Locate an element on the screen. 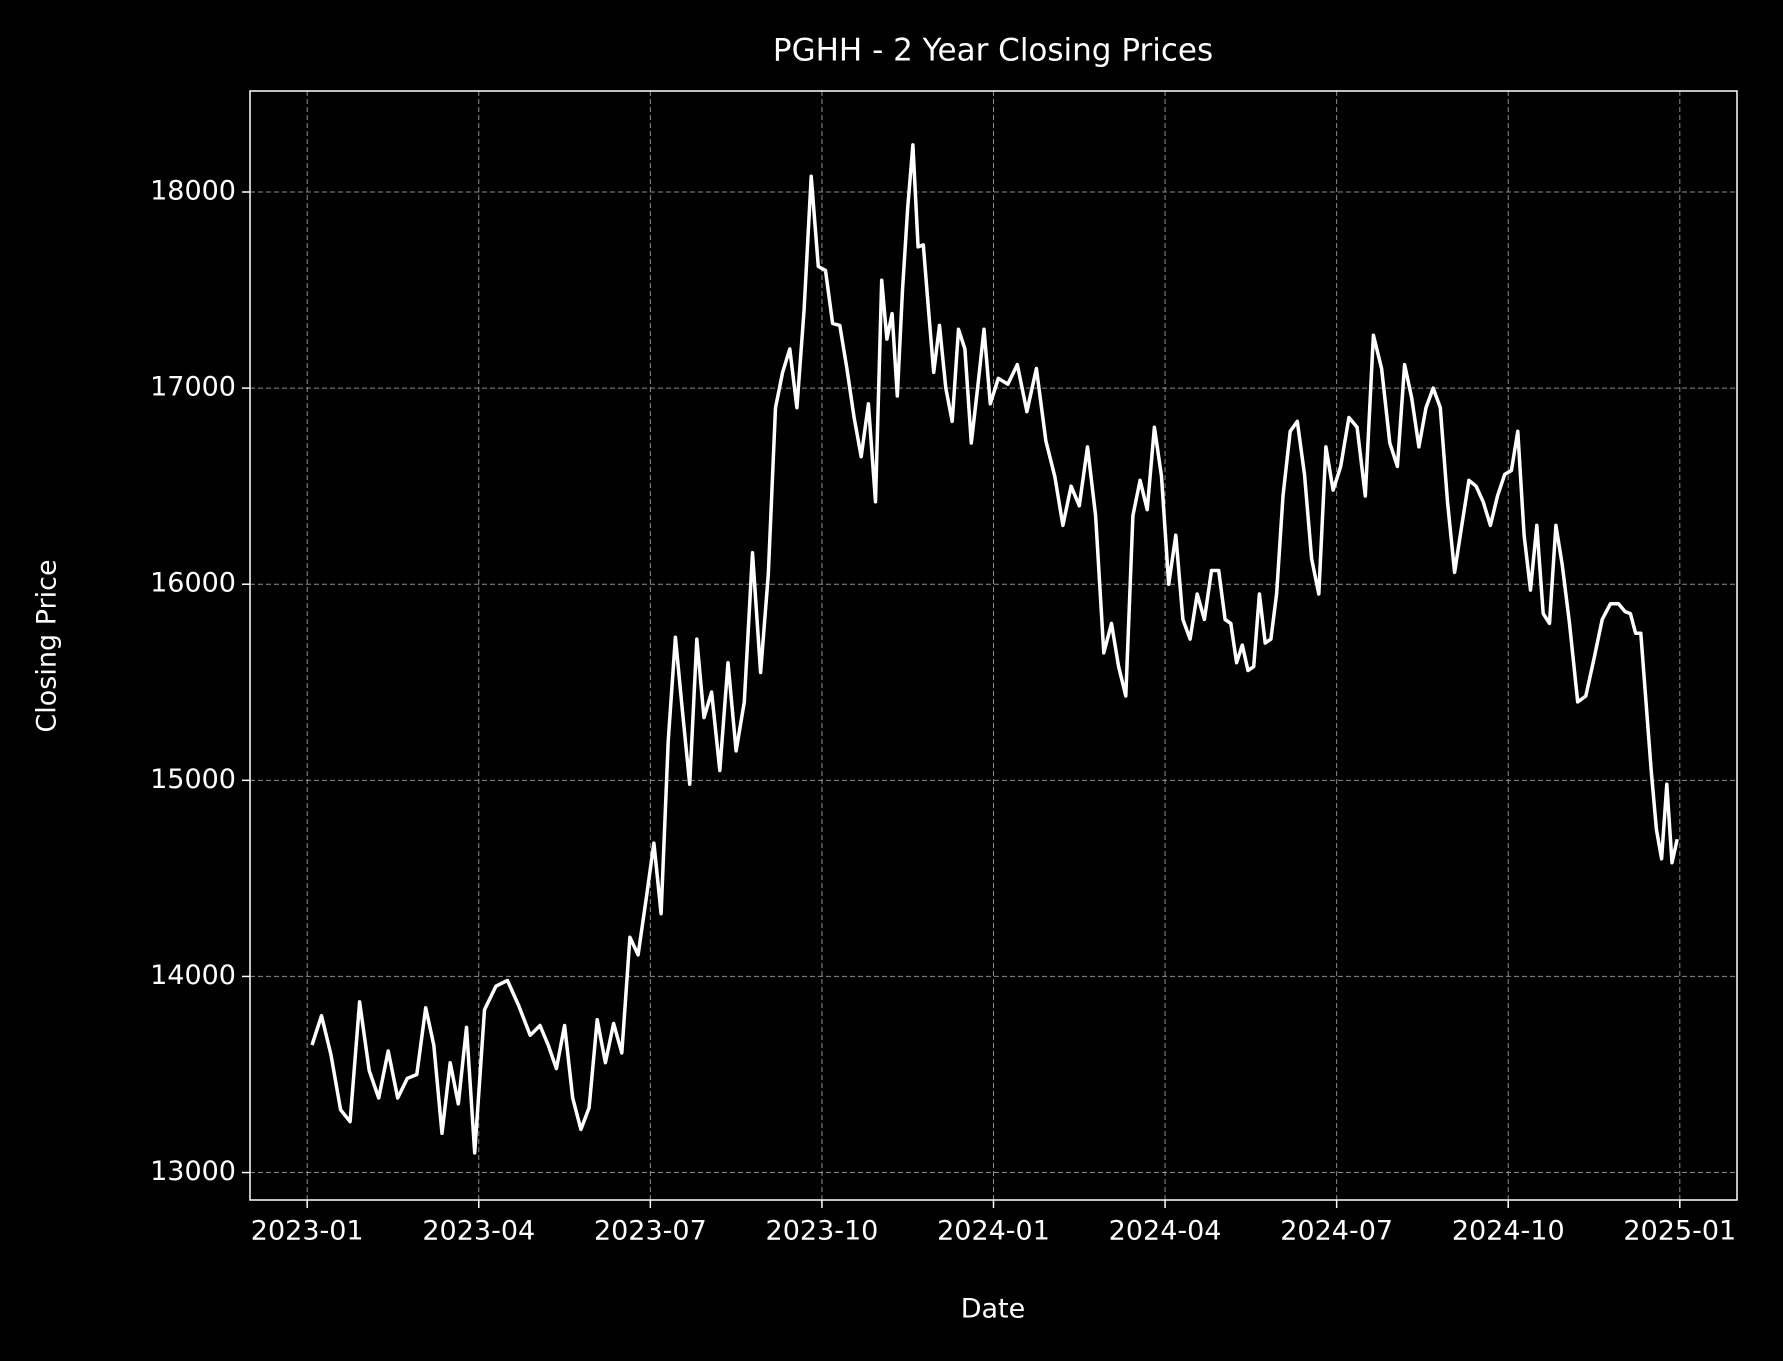 Image resolution: width=1783 pixels, height=1361 pixels. x-tick-label: 2025-01 is located at coordinates (1679, 1231).